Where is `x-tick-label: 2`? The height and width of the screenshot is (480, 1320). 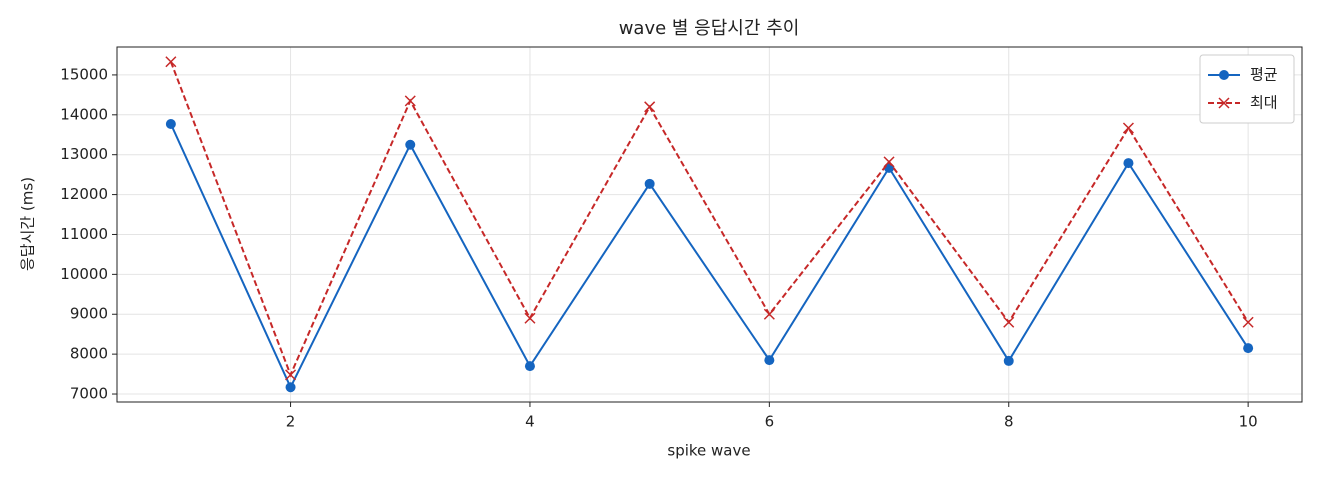
x-tick-label: 2 is located at coordinates (291, 422).